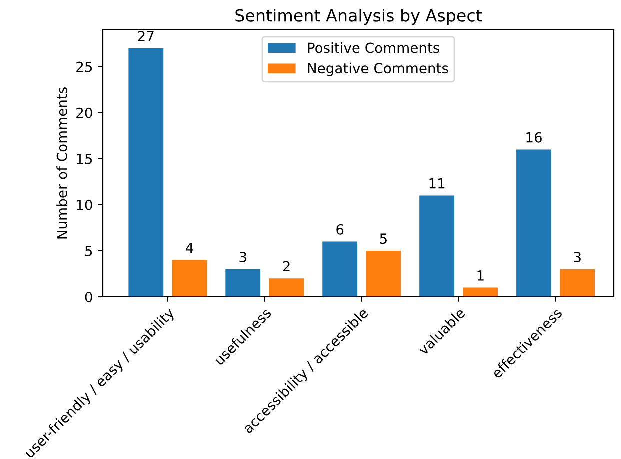 Image resolution: width=621 pixels, height=459 pixels. Describe the element at coordinates (84, 205) in the screenshot. I see `y-tick-label: 10` at that location.